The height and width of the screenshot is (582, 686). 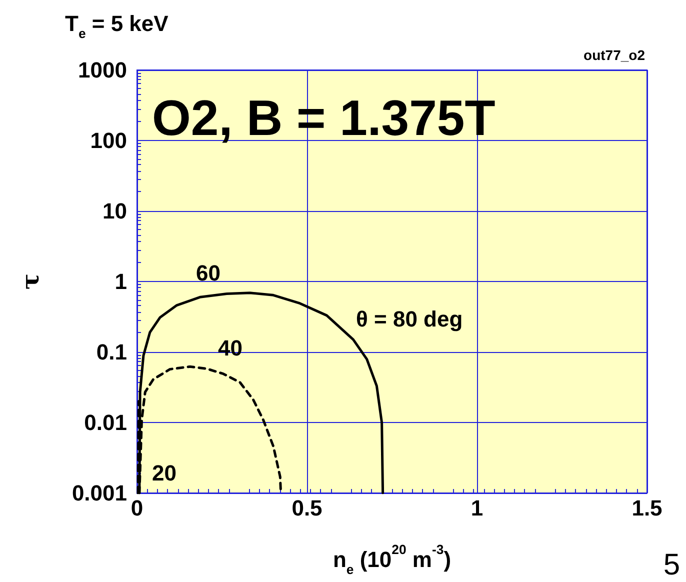 What do you see at coordinates (137, 508) in the screenshot?
I see `x-tick-label: 0` at bounding box center [137, 508].